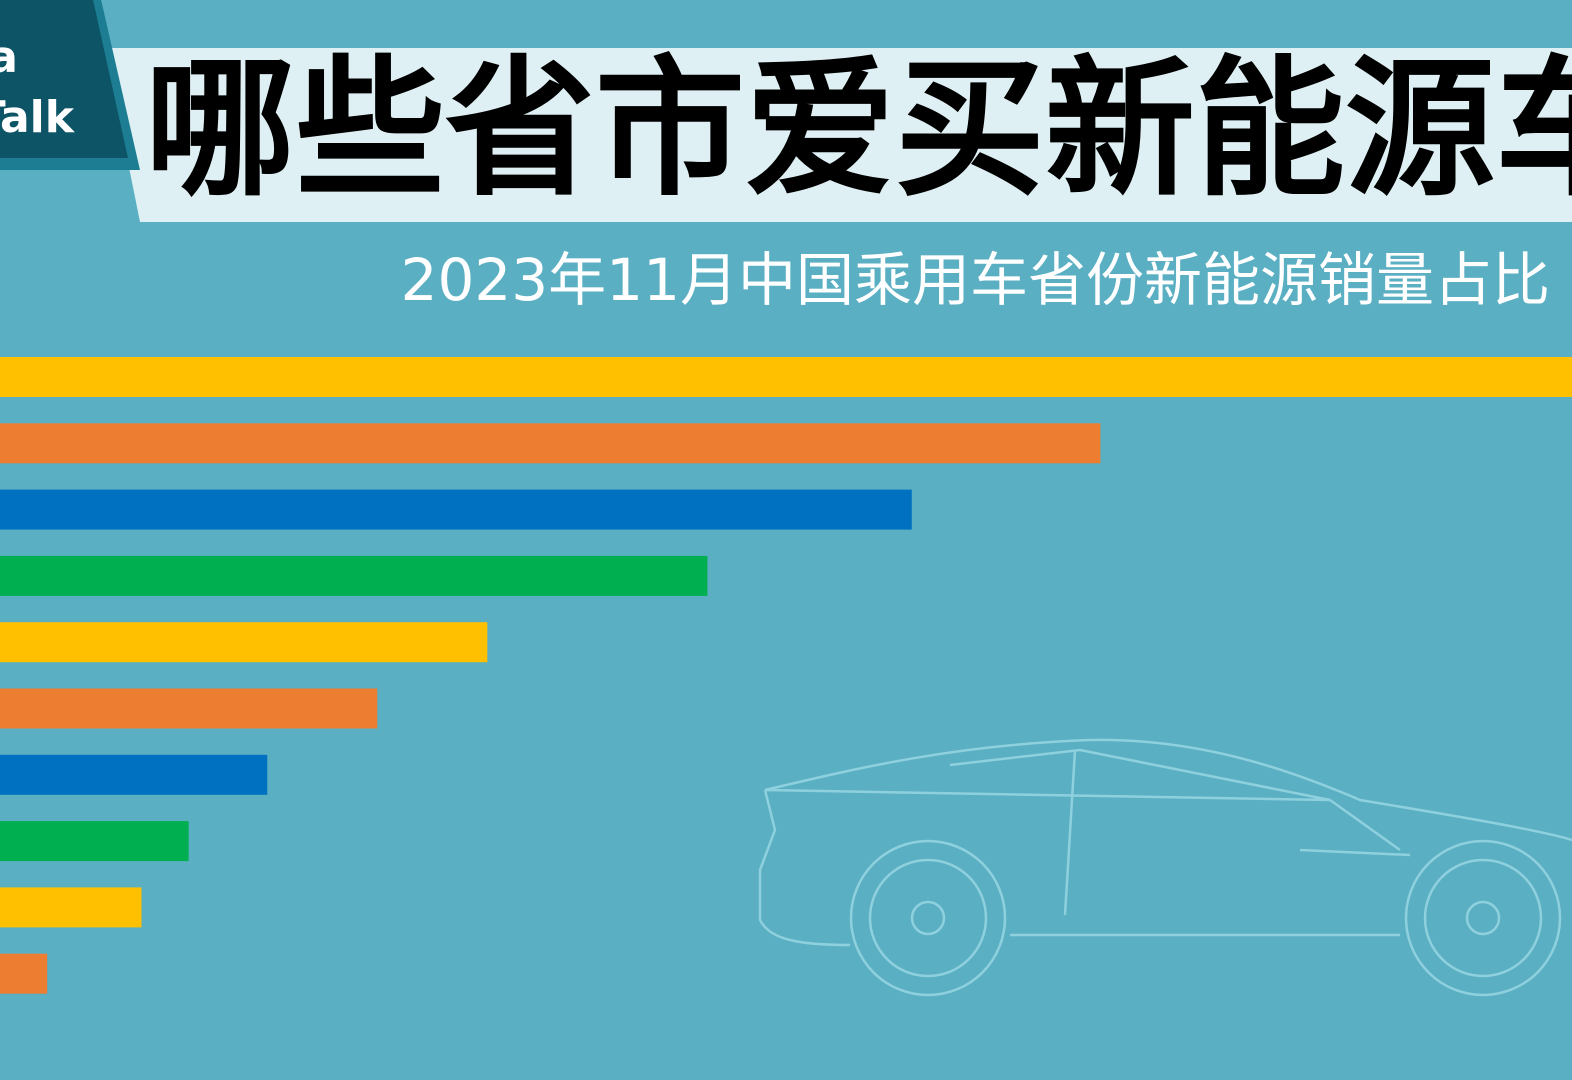 This screenshot has width=1572, height=1080. I want to click on car-illustration, so click(1165, 867).